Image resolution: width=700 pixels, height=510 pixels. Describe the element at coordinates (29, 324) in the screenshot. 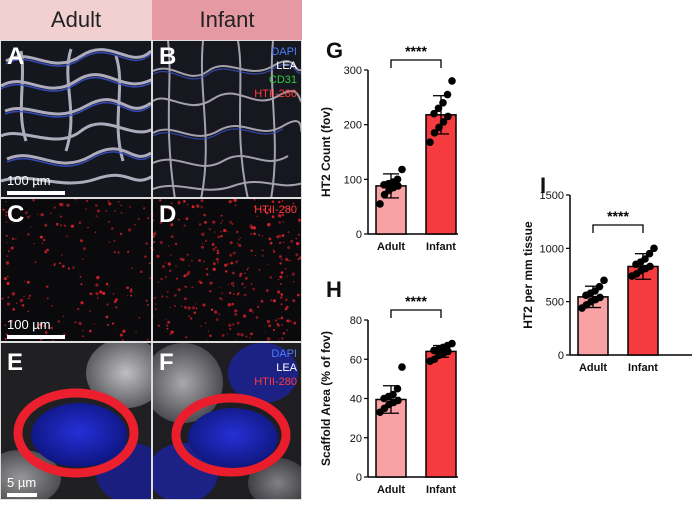

I see `scalebar-label-c: 100 µm` at that location.